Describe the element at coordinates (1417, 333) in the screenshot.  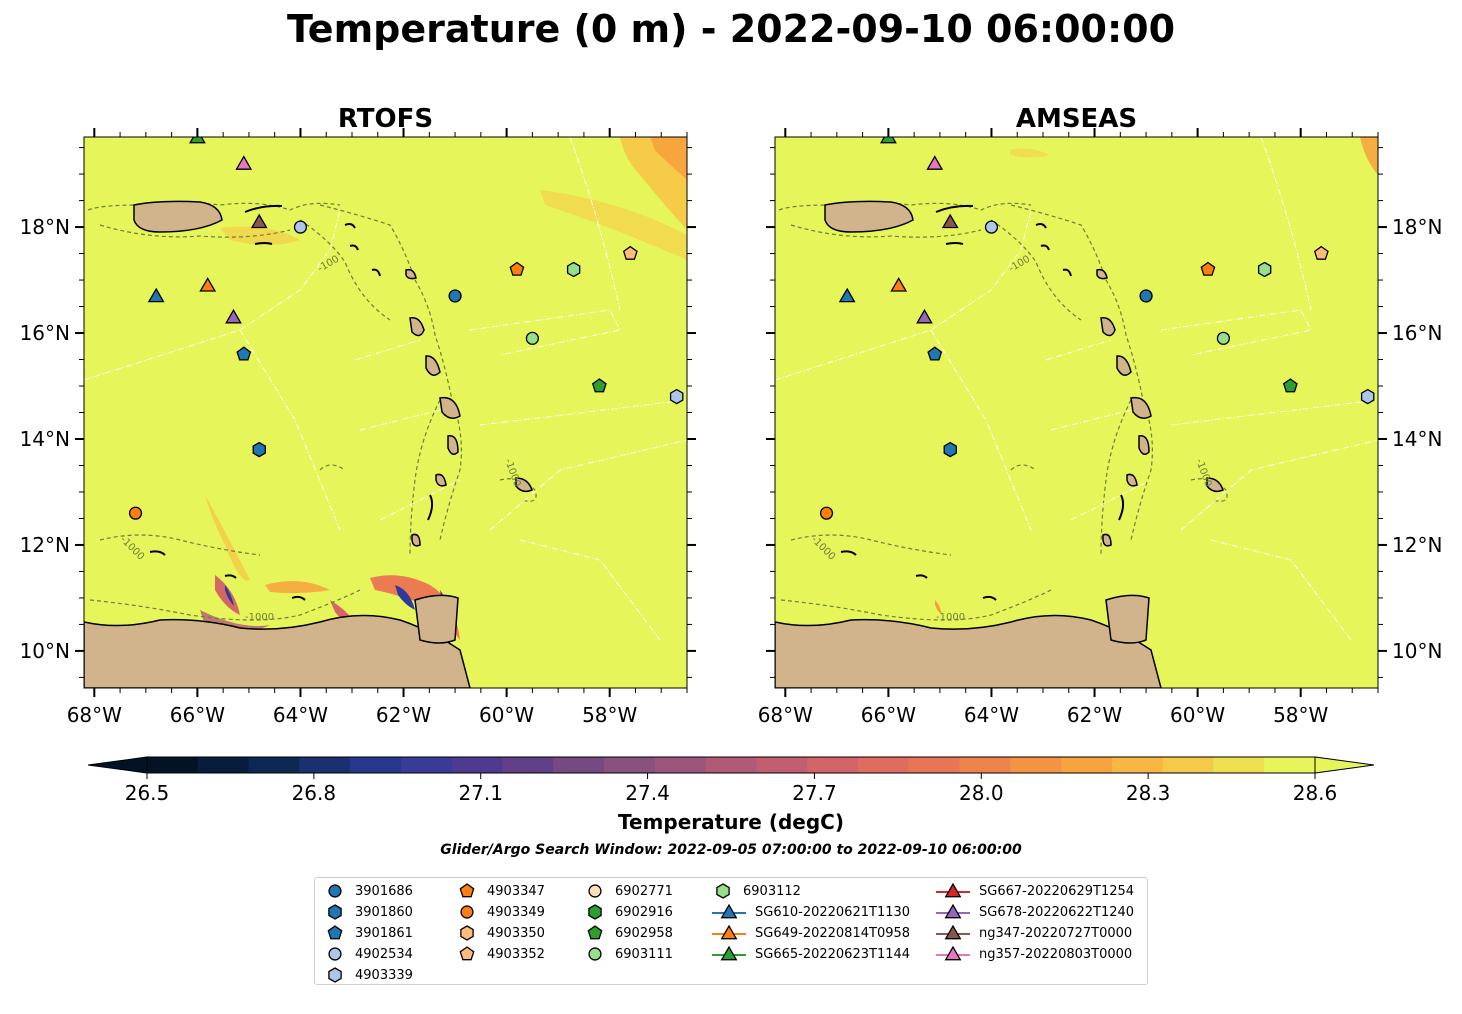
I see `y-tick-label: 16°N` at that location.